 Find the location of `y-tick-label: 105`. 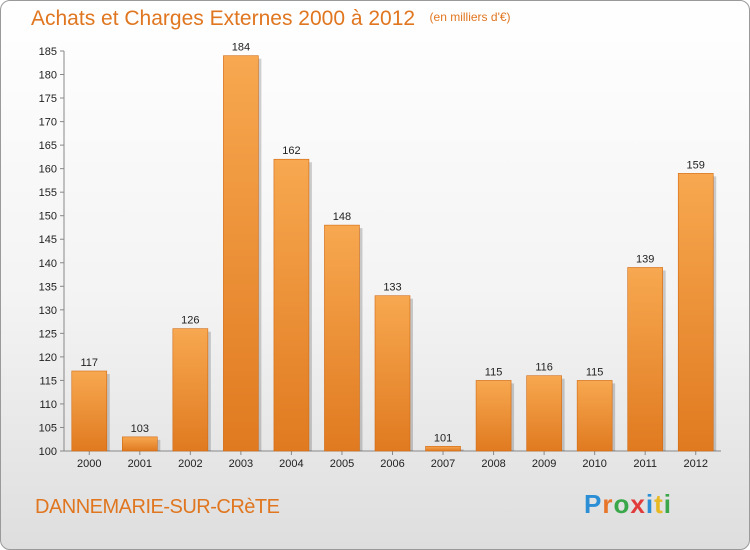

y-tick-label: 105 is located at coordinates (48, 428).